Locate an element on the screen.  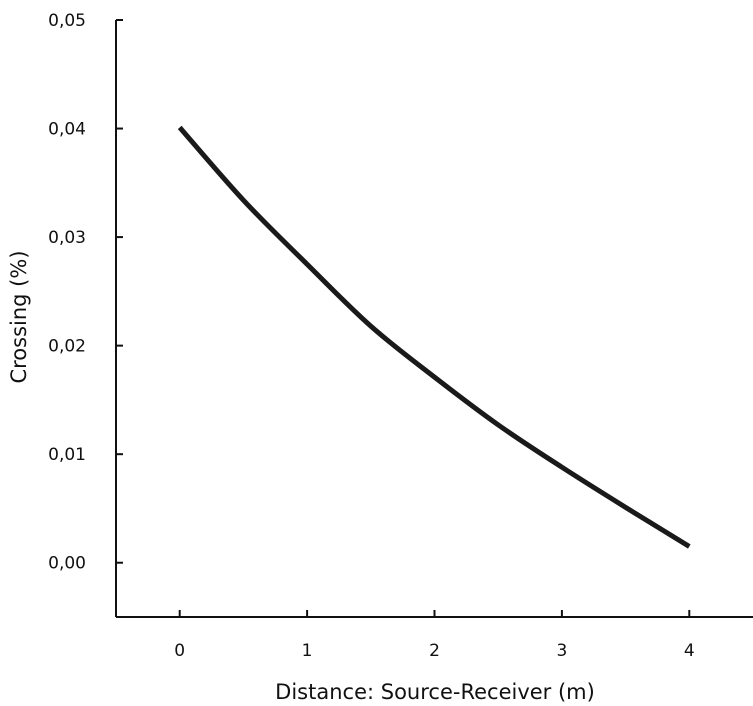
x-axis-label: Distance: Source-Receiver (m) is located at coordinates (435, 692).